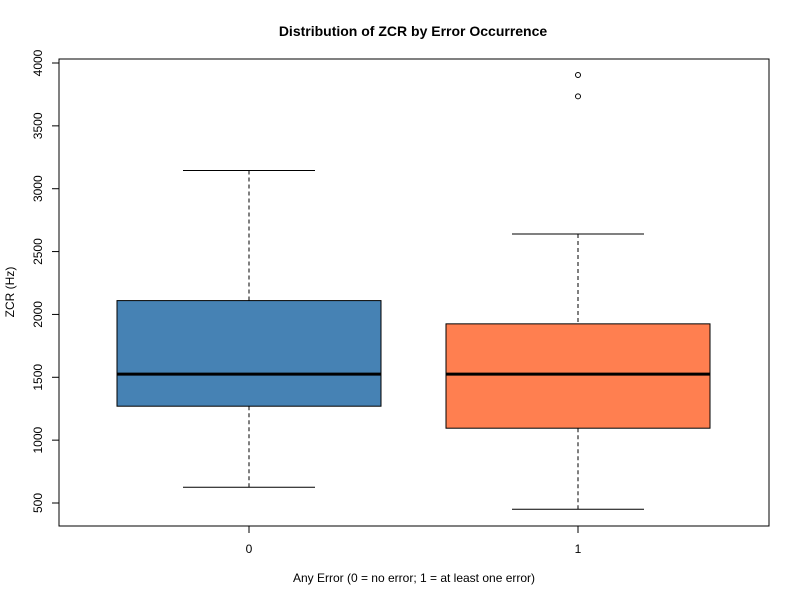 The height and width of the screenshot is (600, 800). I want to click on chart-title: Distribution of ZCR by Error Occurrence, so click(413, 31).